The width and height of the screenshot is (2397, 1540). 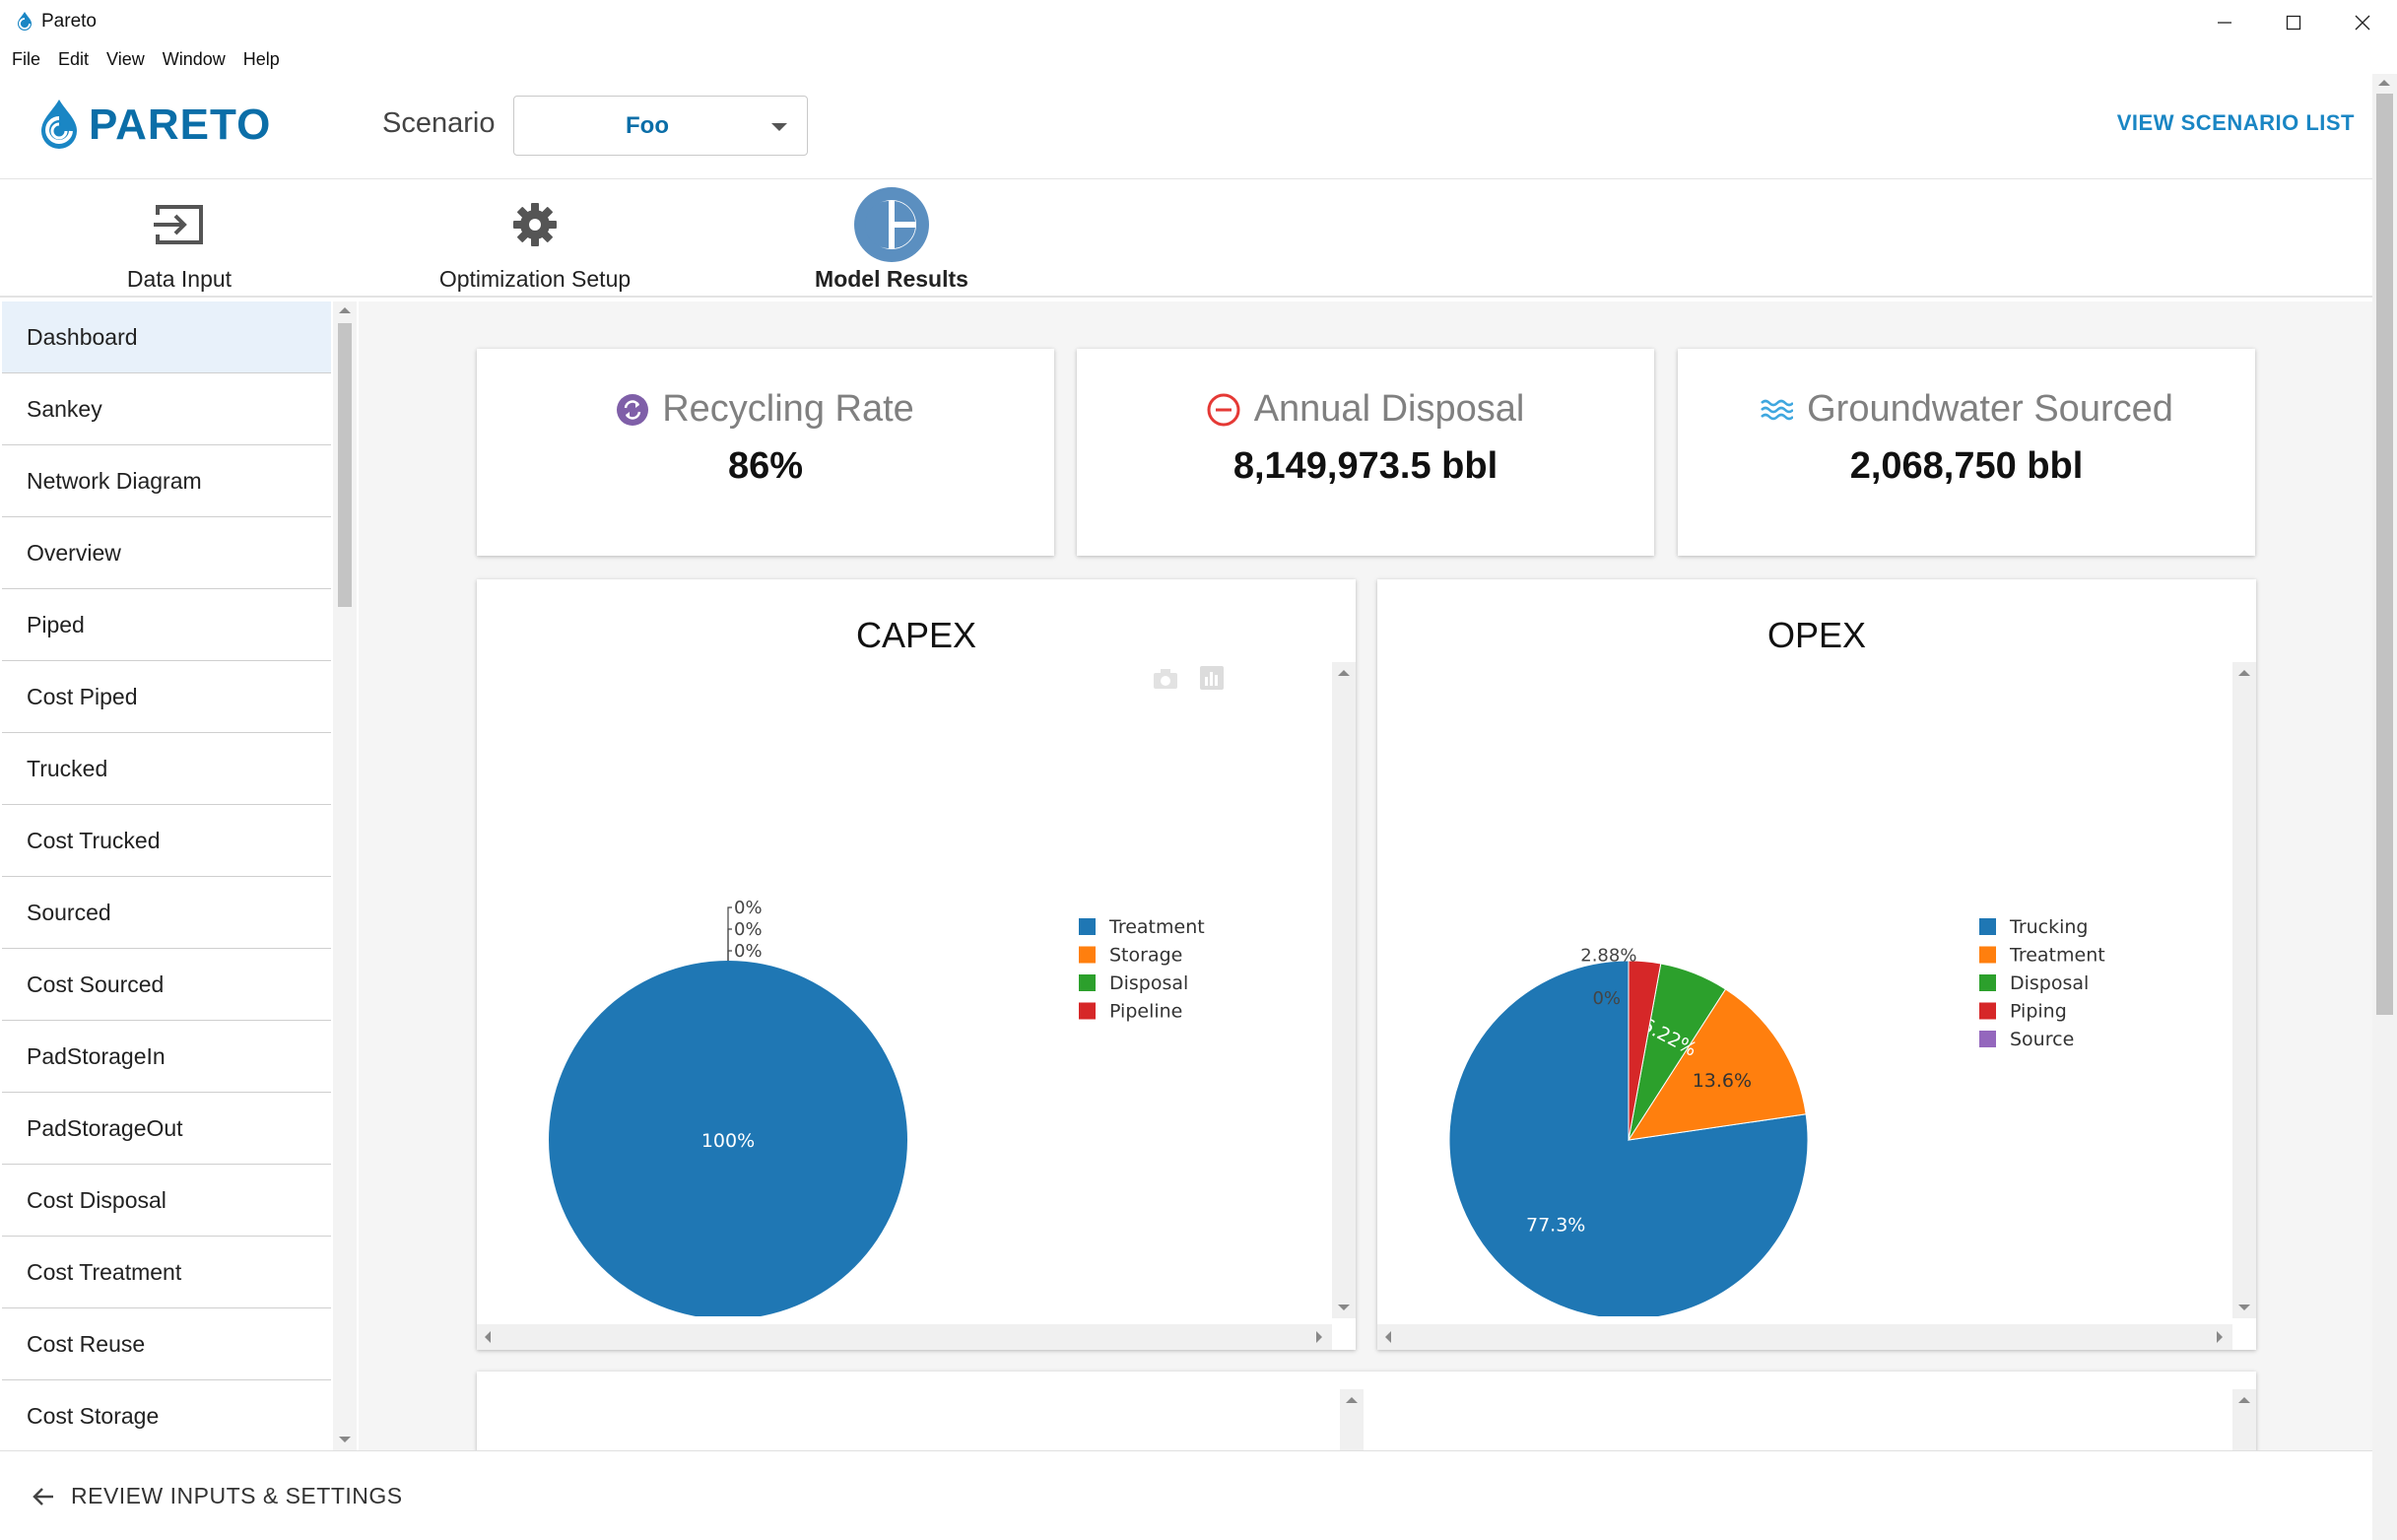 What do you see at coordinates (2224, 22) in the screenshot?
I see `minimize-button` at bounding box center [2224, 22].